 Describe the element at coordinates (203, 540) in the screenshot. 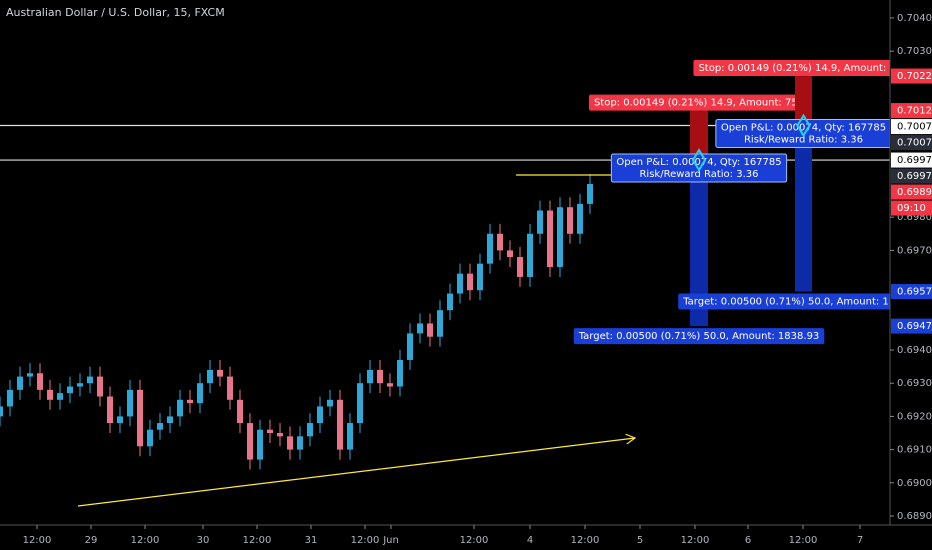

I see `x-tick-label: 30` at that location.